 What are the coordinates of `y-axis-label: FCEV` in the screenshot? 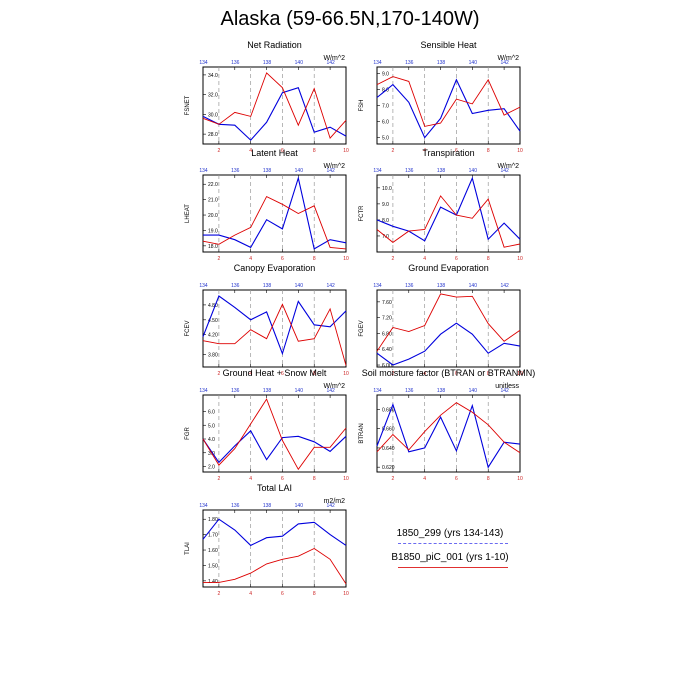 It's located at (188, 328).